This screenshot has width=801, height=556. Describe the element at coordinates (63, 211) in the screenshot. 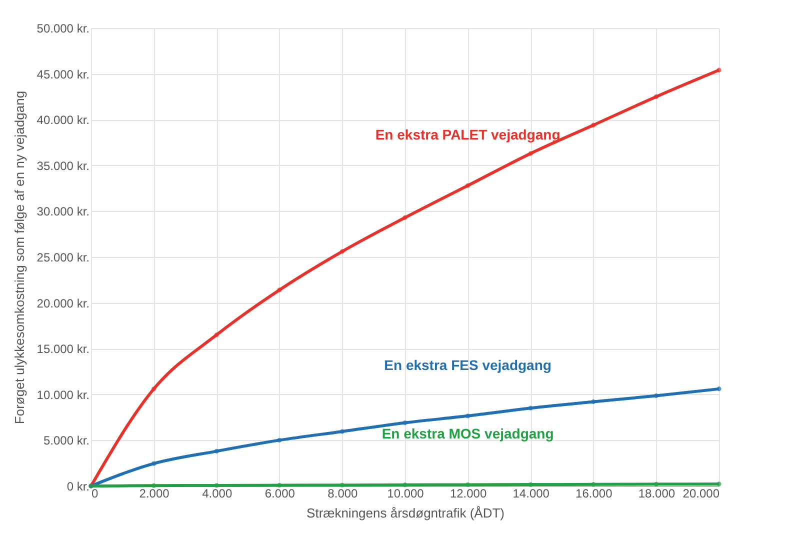

I see `y-tick-label: 30.000 kr.` at that location.